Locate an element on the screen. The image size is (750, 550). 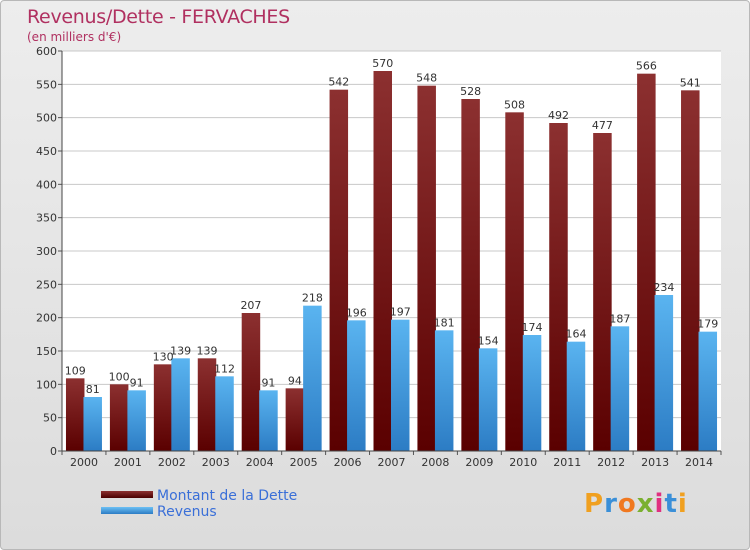
bar-revenus-2013 is located at coordinates (664, 373).